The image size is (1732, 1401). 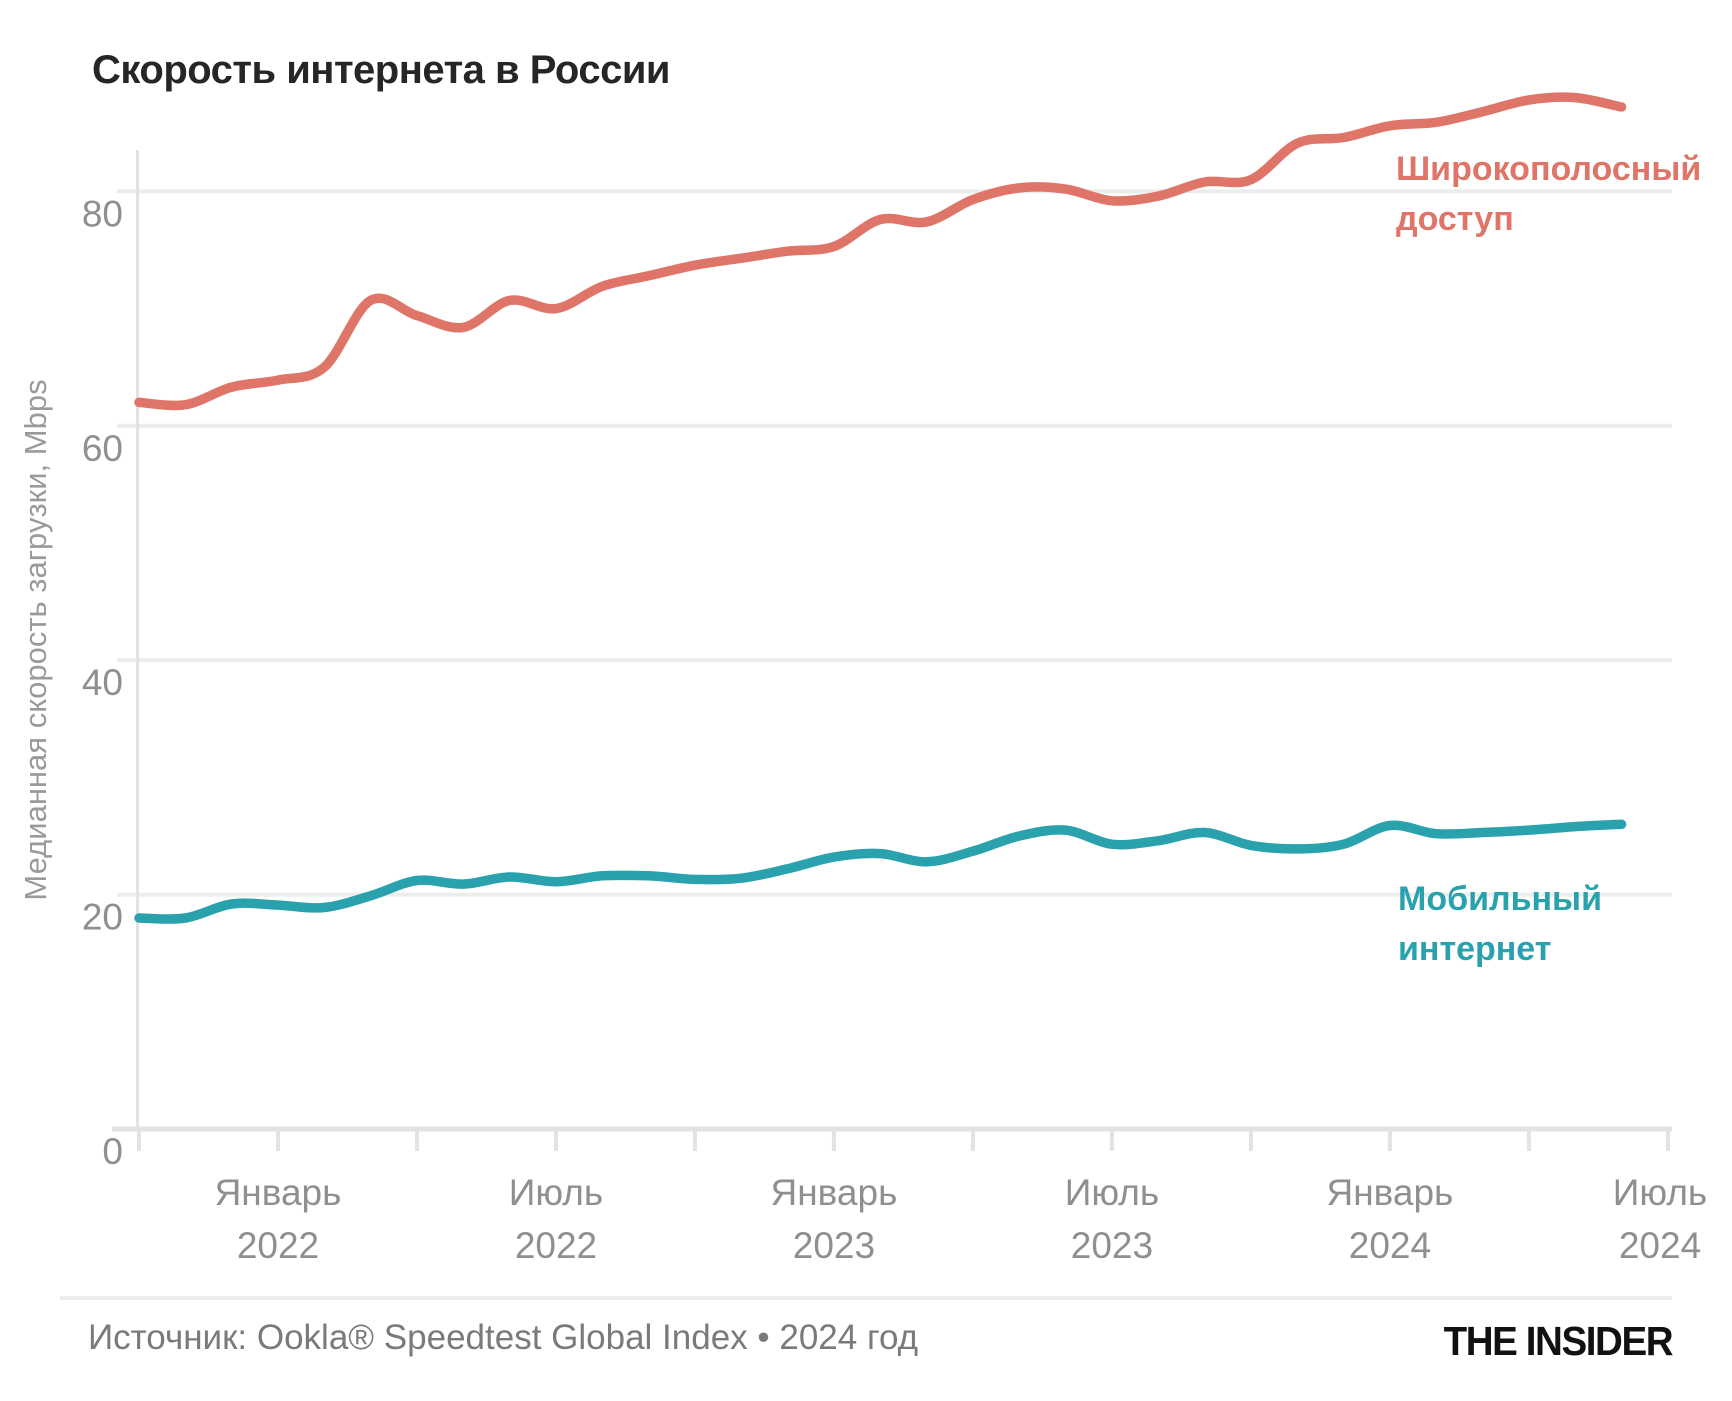 What do you see at coordinates (381, 70) in the screenshot?
I see `page-title: Скорость интернета в России` at bounding box center [381, 70].